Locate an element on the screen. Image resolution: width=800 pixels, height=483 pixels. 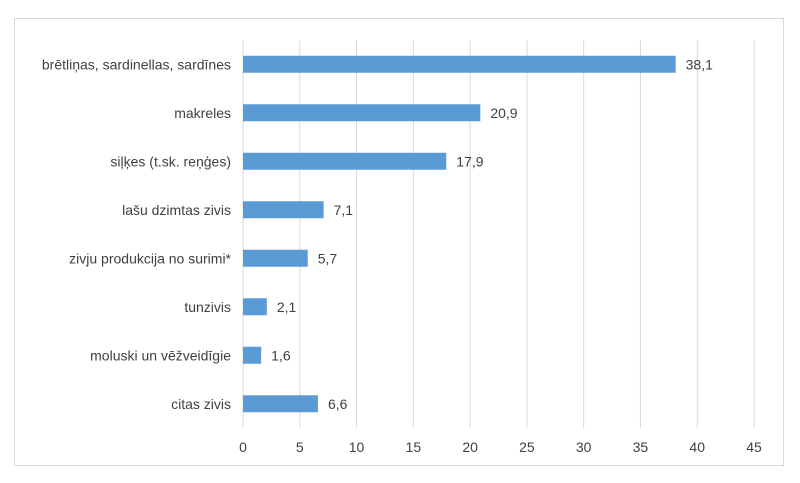
category-label: moluski un vēžveidīgie is located at coordinates (160, 355).